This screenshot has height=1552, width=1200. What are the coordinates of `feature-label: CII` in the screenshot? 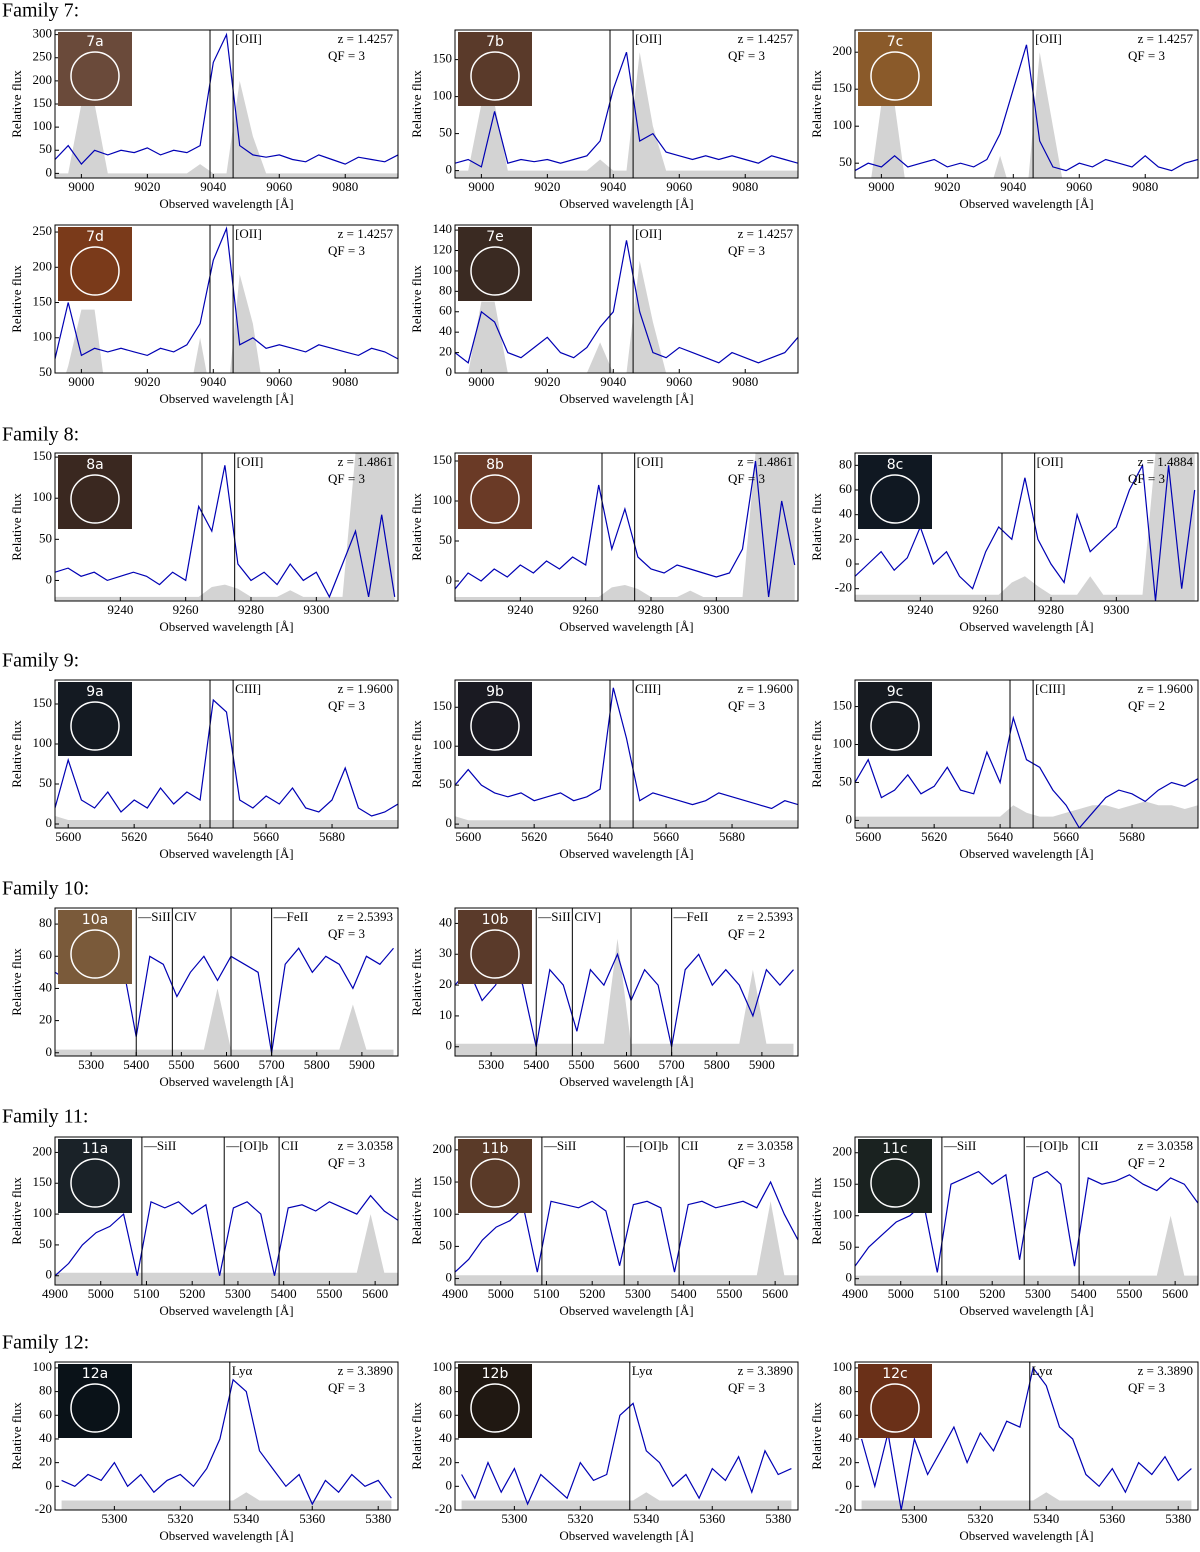 It's located at (1089, 1145).